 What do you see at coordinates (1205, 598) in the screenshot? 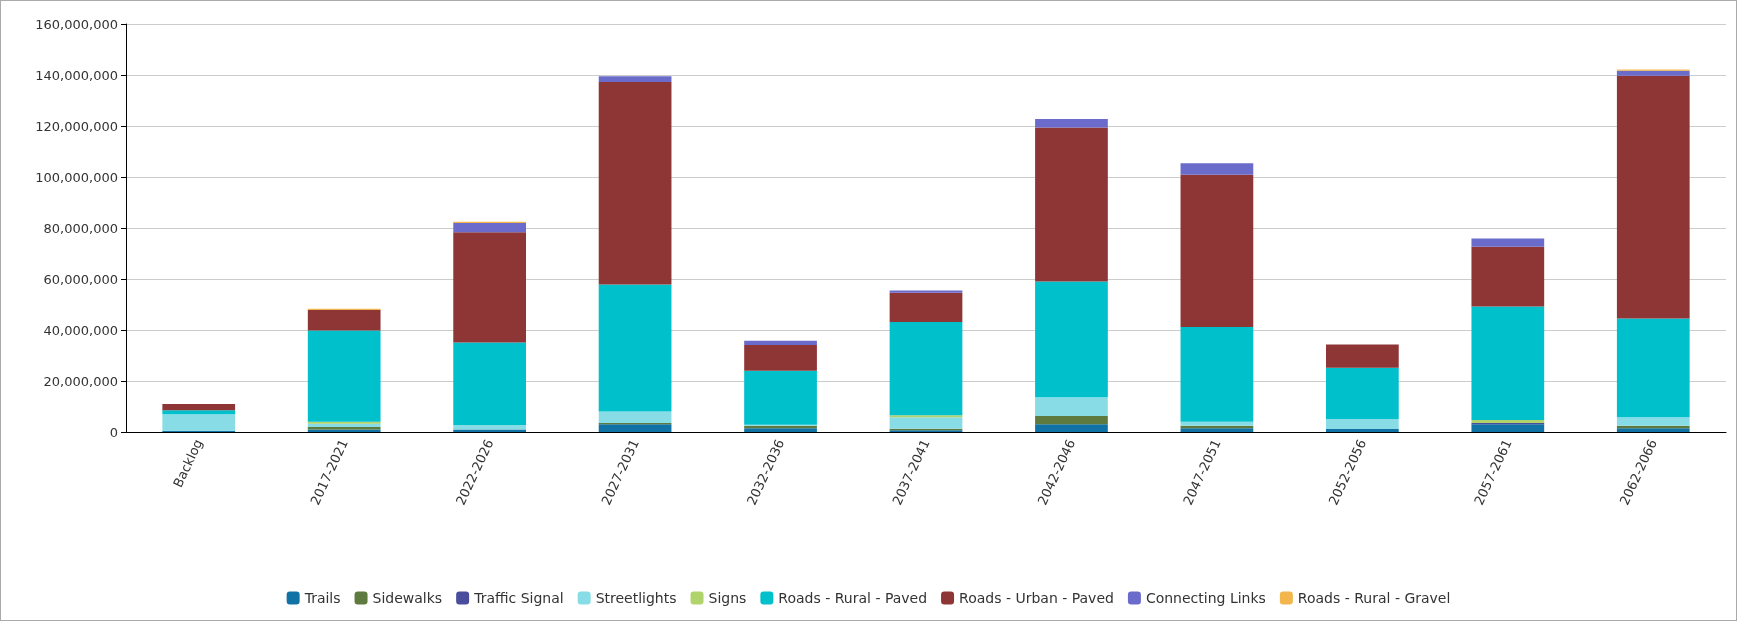
I see `legend-label: Connecting Links` at bounding box center [1205, 598].